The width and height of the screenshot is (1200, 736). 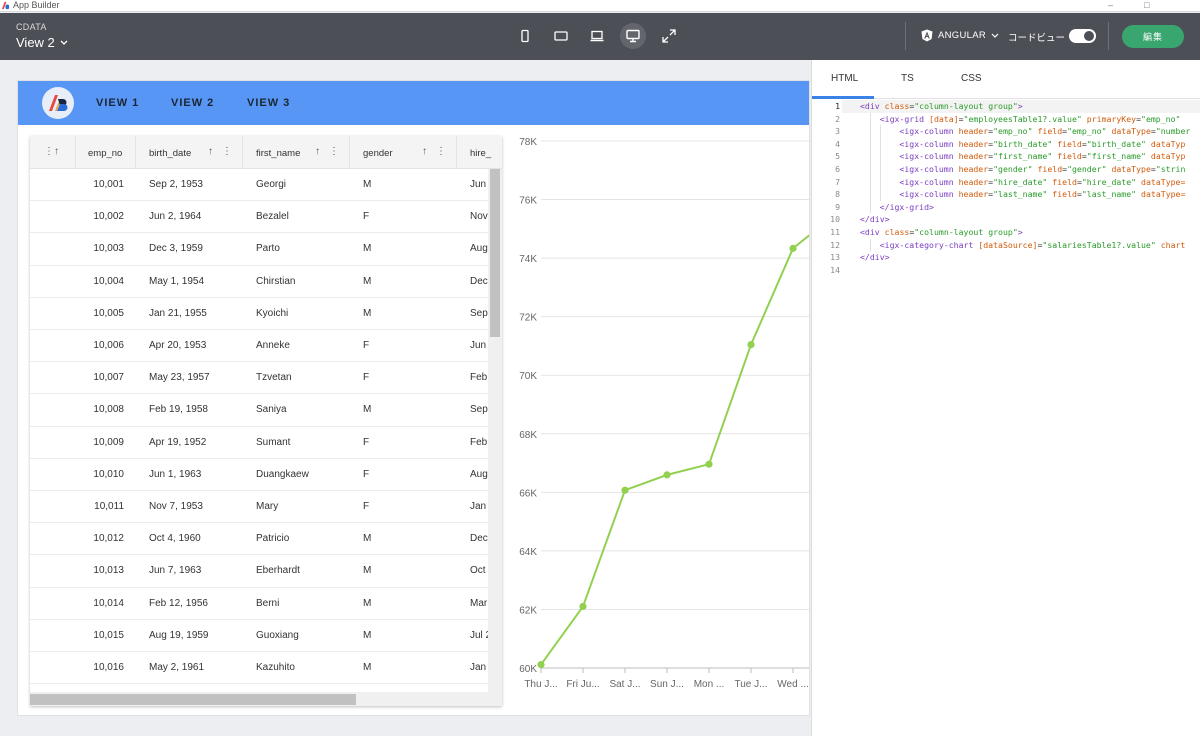 I want to click on code-token: "gender", so click(x=1013, y=169).